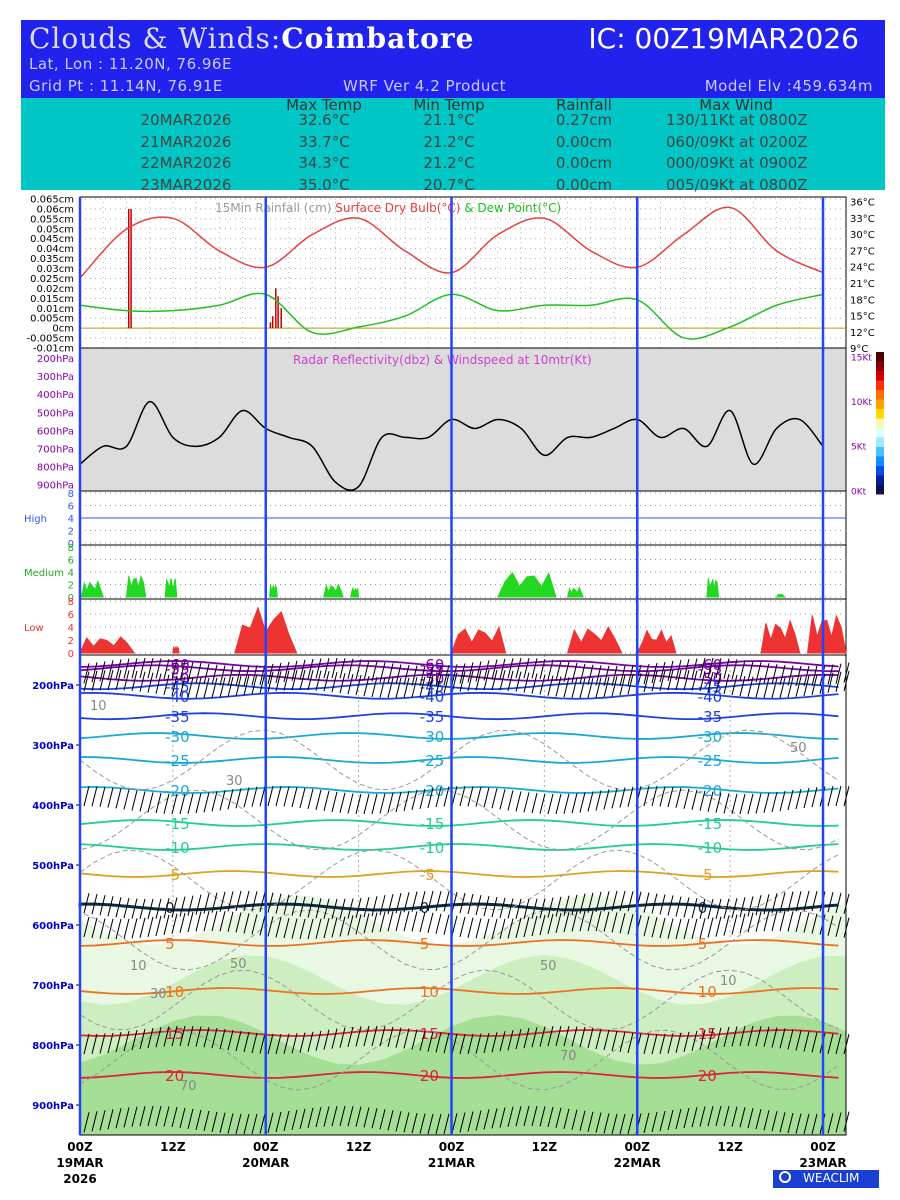 The height and width of the screenshot is (1200, 900). I want to click on x-date-label: 22MAR, so click(637, 1163).